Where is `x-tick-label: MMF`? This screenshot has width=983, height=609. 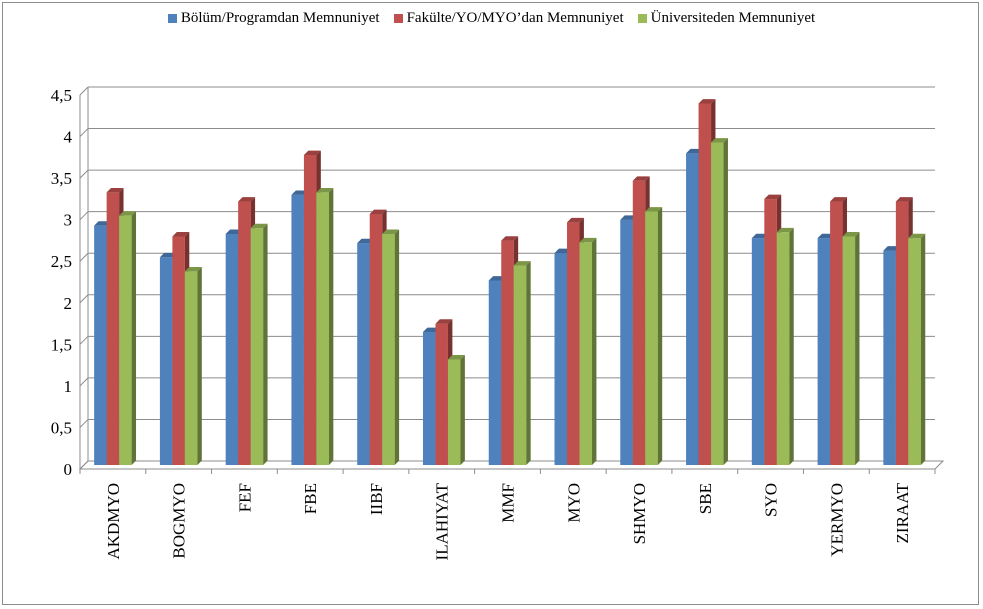
x-tick-label: MMF is located at coordinates (508, 503).